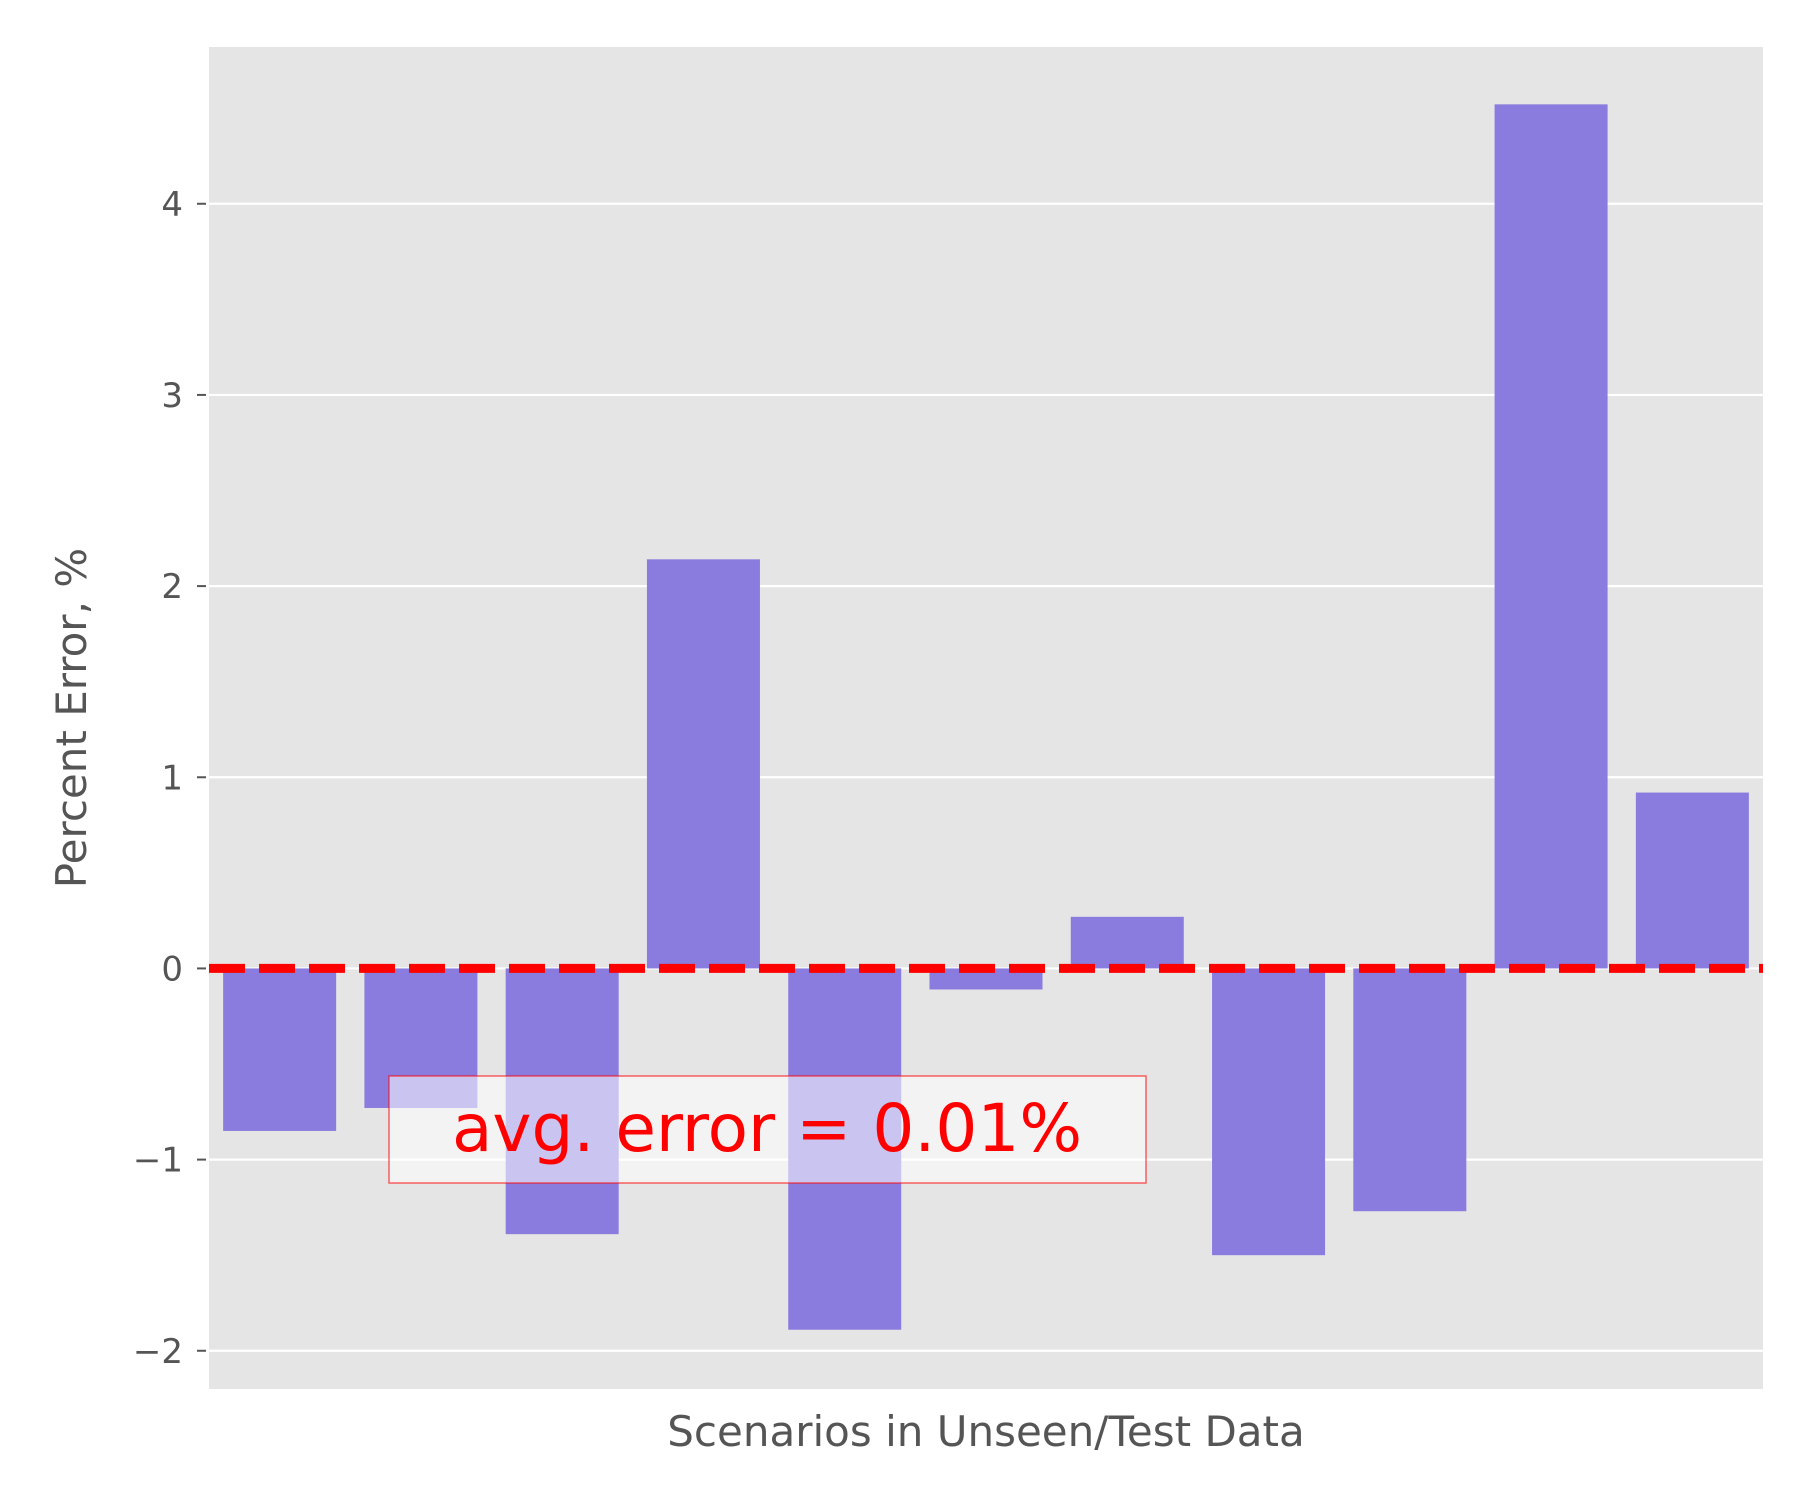 The width and height of the screenshot is (1800, 1500). I want to click on annotation: avg. error = 0.01%, so click(767, 1129).